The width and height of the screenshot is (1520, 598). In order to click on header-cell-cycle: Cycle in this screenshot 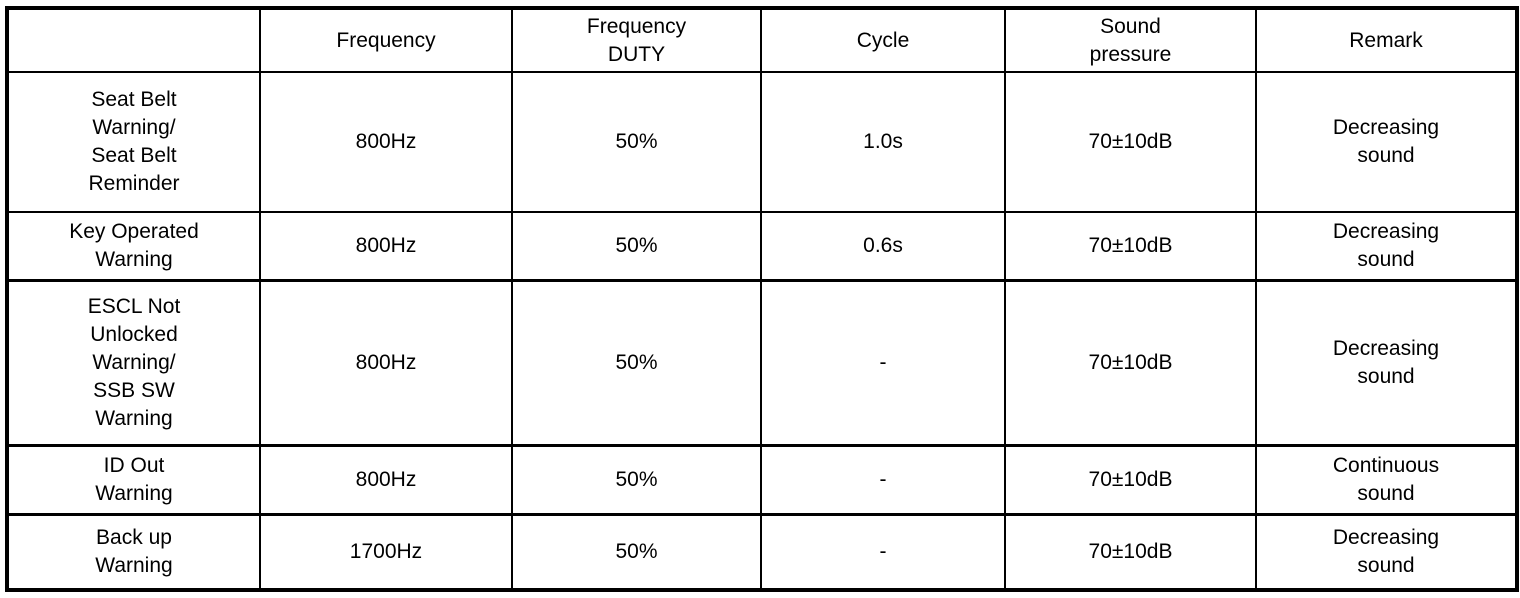, I will do `click(883, 40)`.